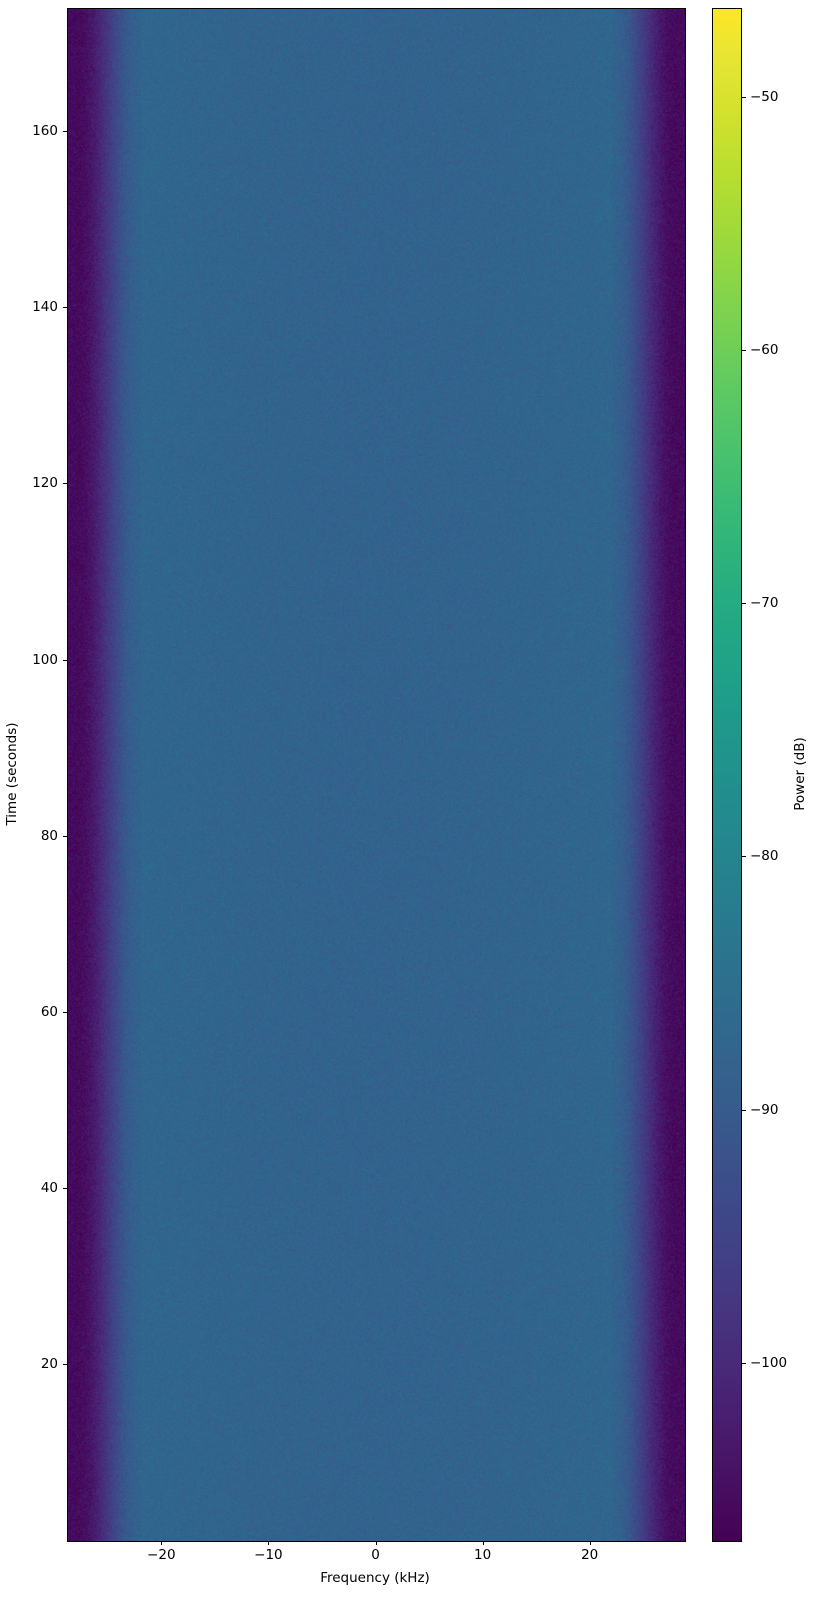  I want to click on x-axis-label: Frequency (kHz), so click(375, 1578).